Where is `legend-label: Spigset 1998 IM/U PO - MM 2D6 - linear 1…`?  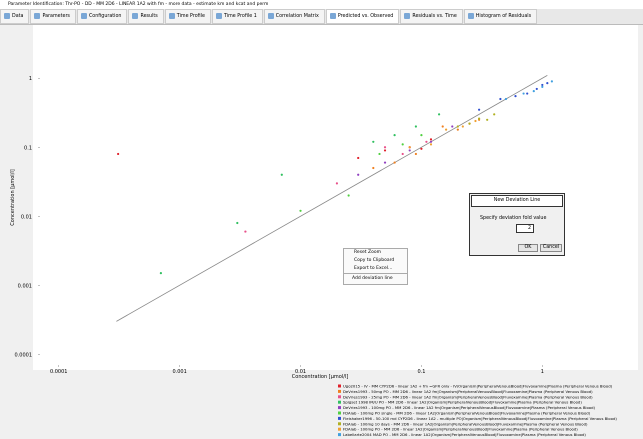
legend-label: Spigset 1998 IM/U PO - MM 2D6 - linear 1… is located at coordinates (462, 402).